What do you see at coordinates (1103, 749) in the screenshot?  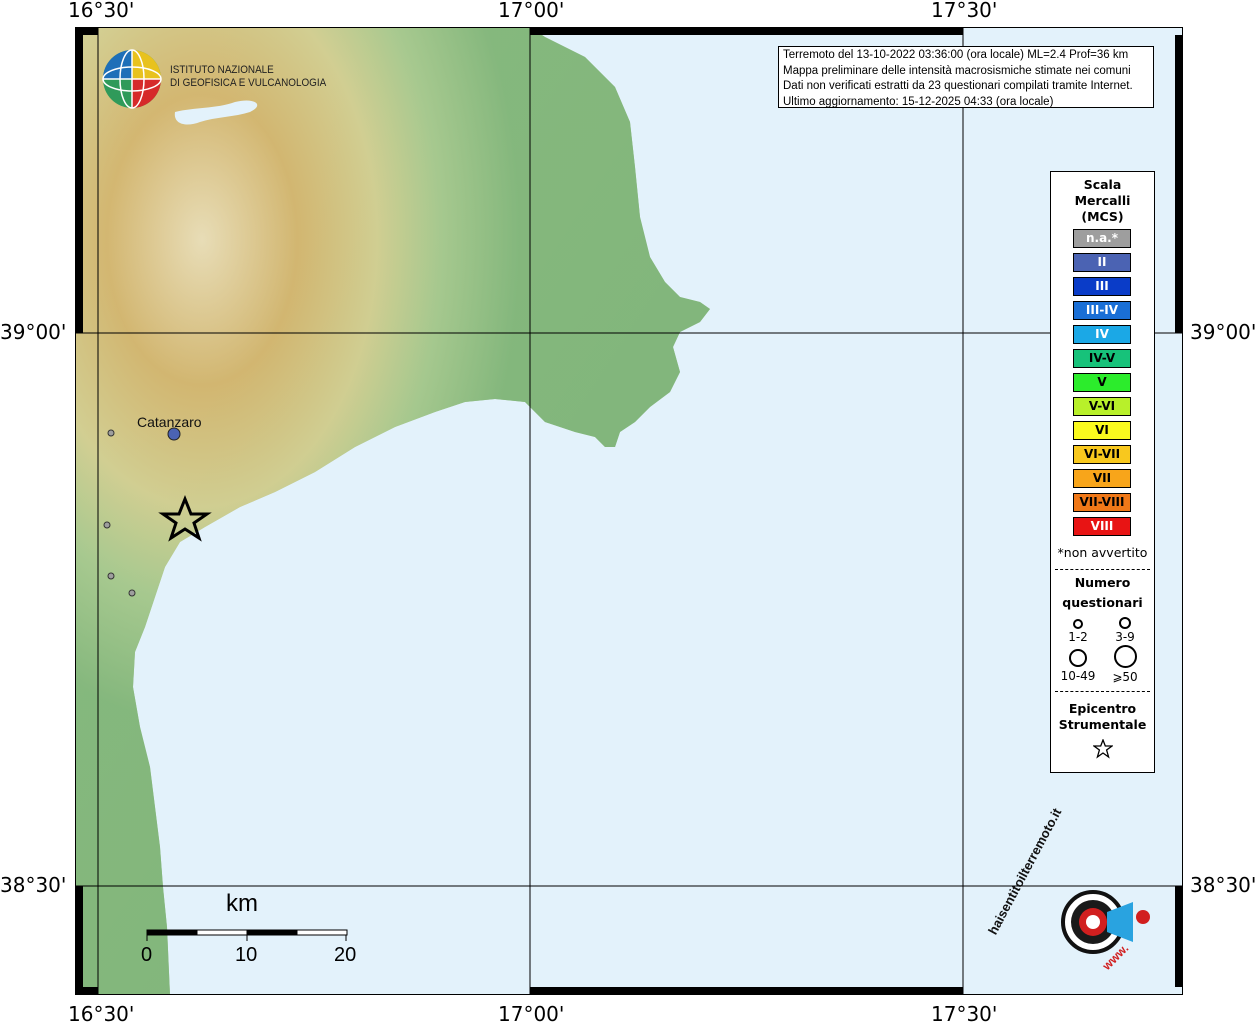 I see `legend-star-icon` at bounding box center [1103, 749].